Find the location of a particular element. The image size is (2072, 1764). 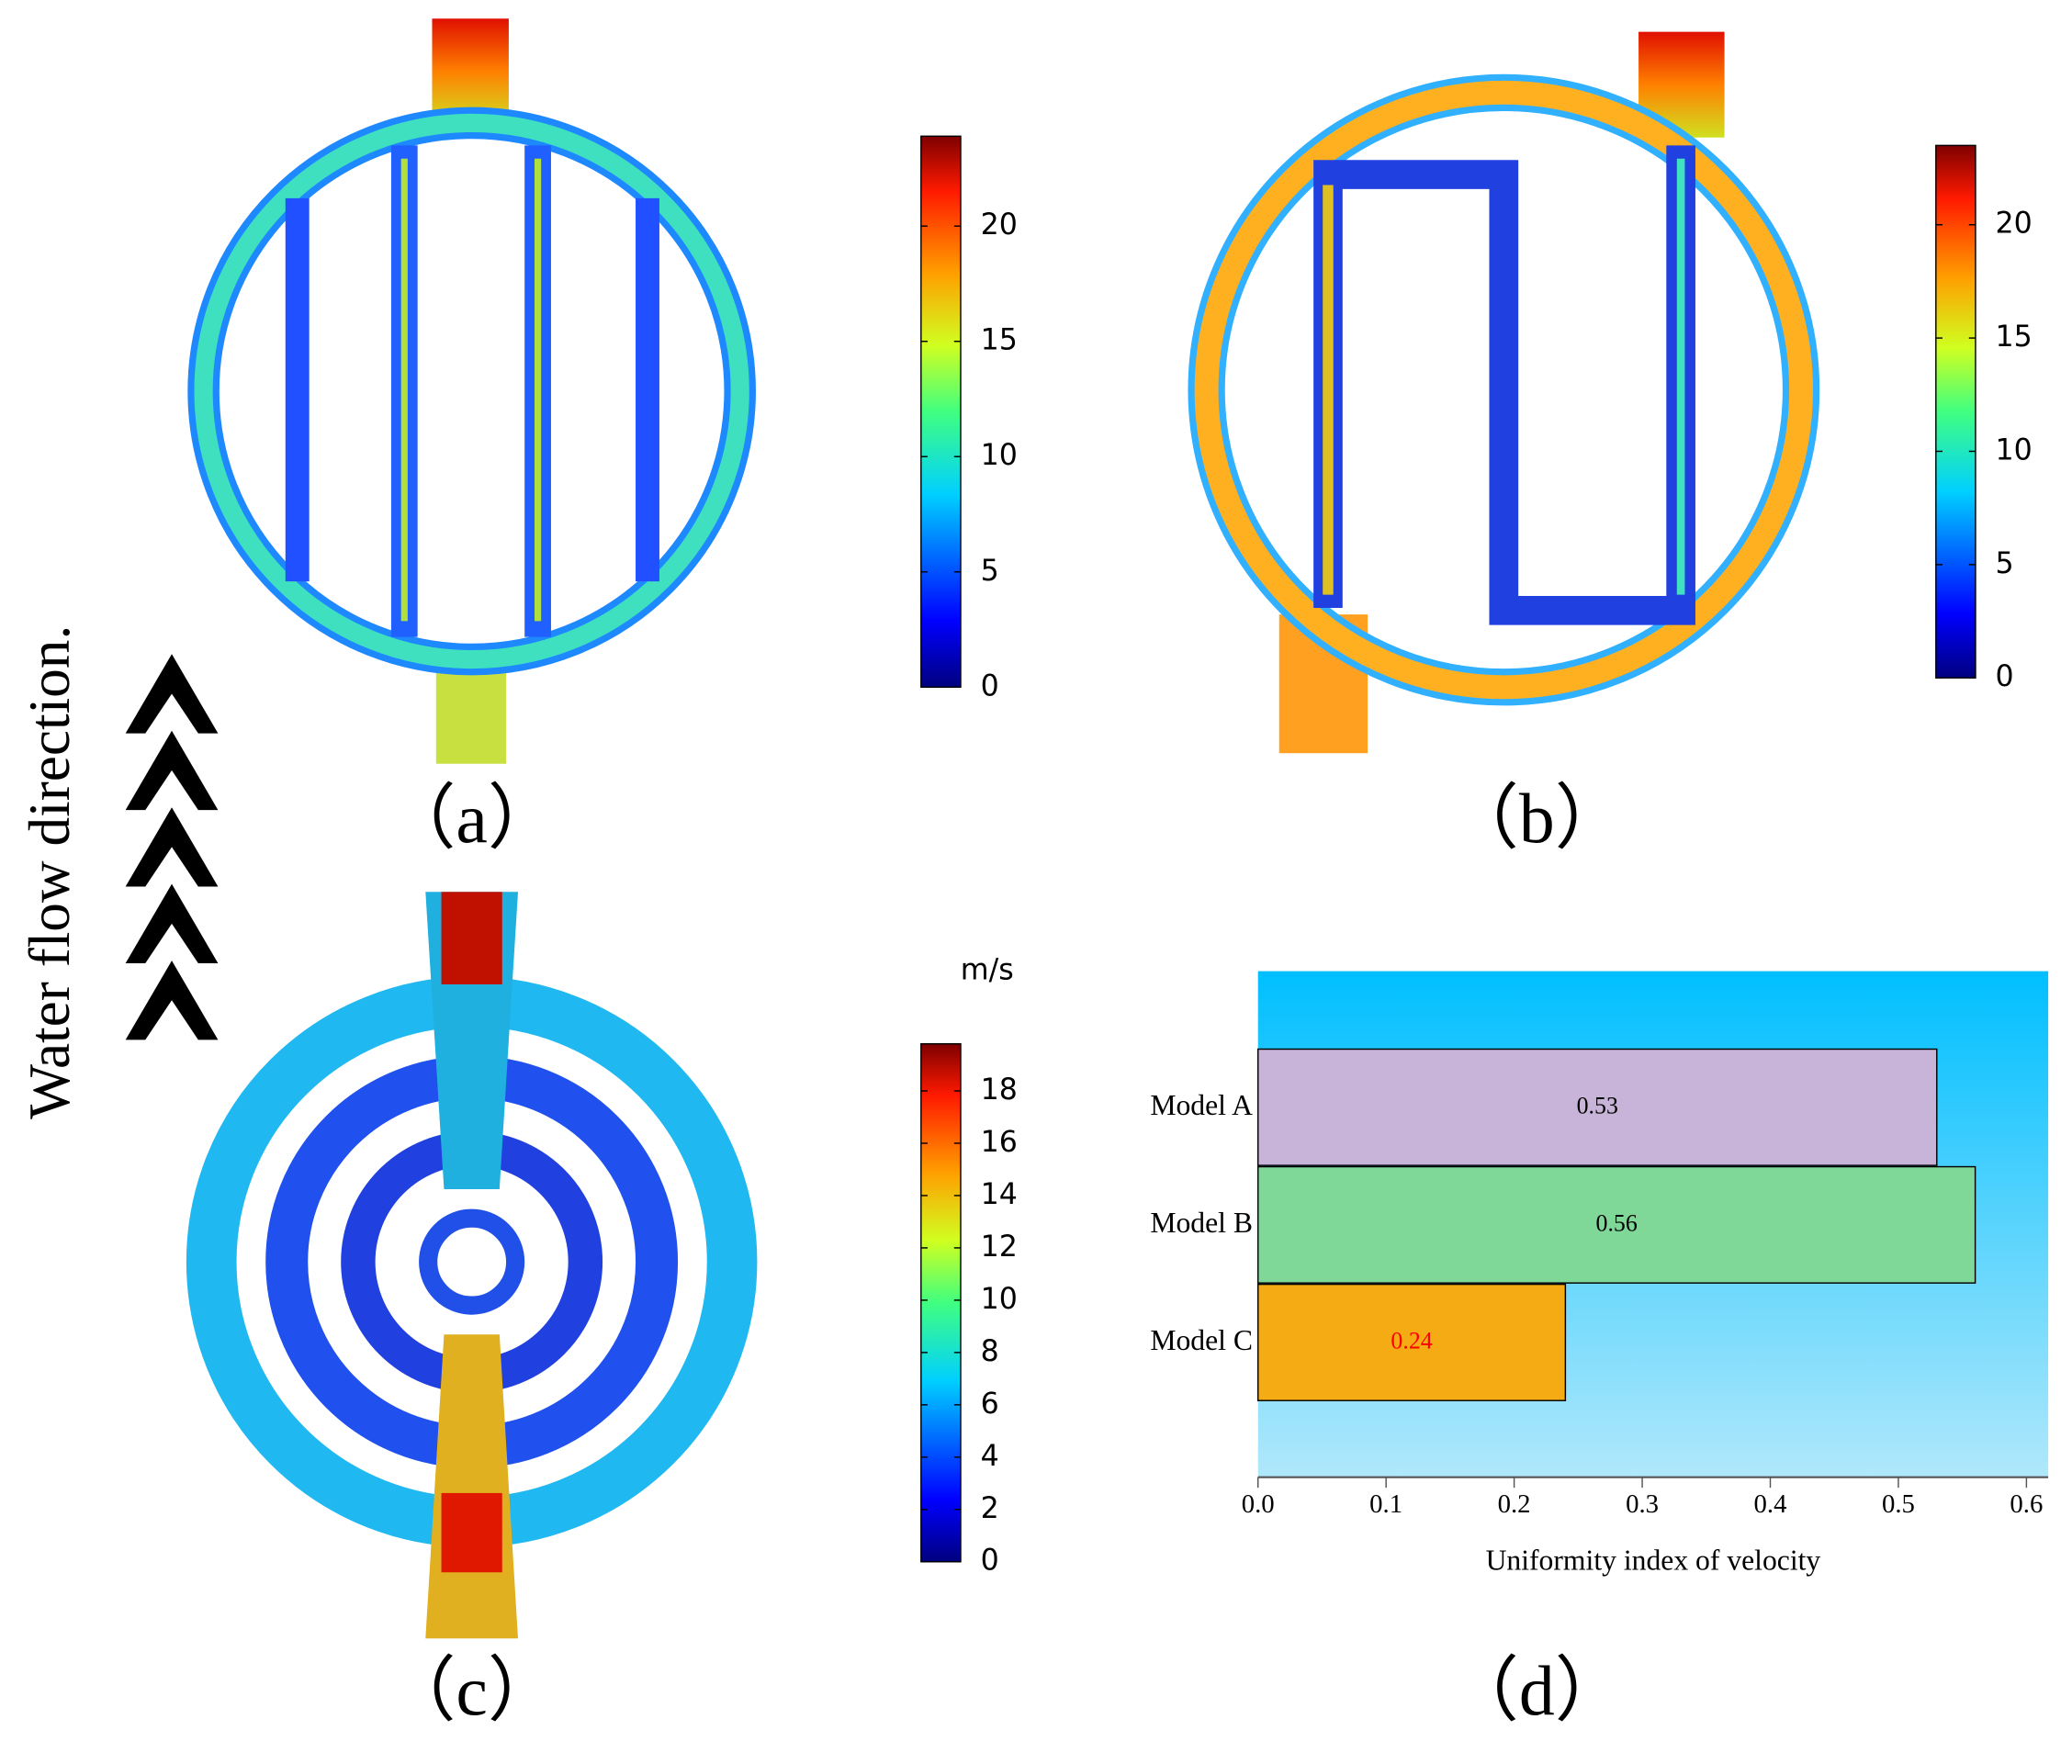

x-tick-label: 0.2 is located at coordinates (1515, 1504).